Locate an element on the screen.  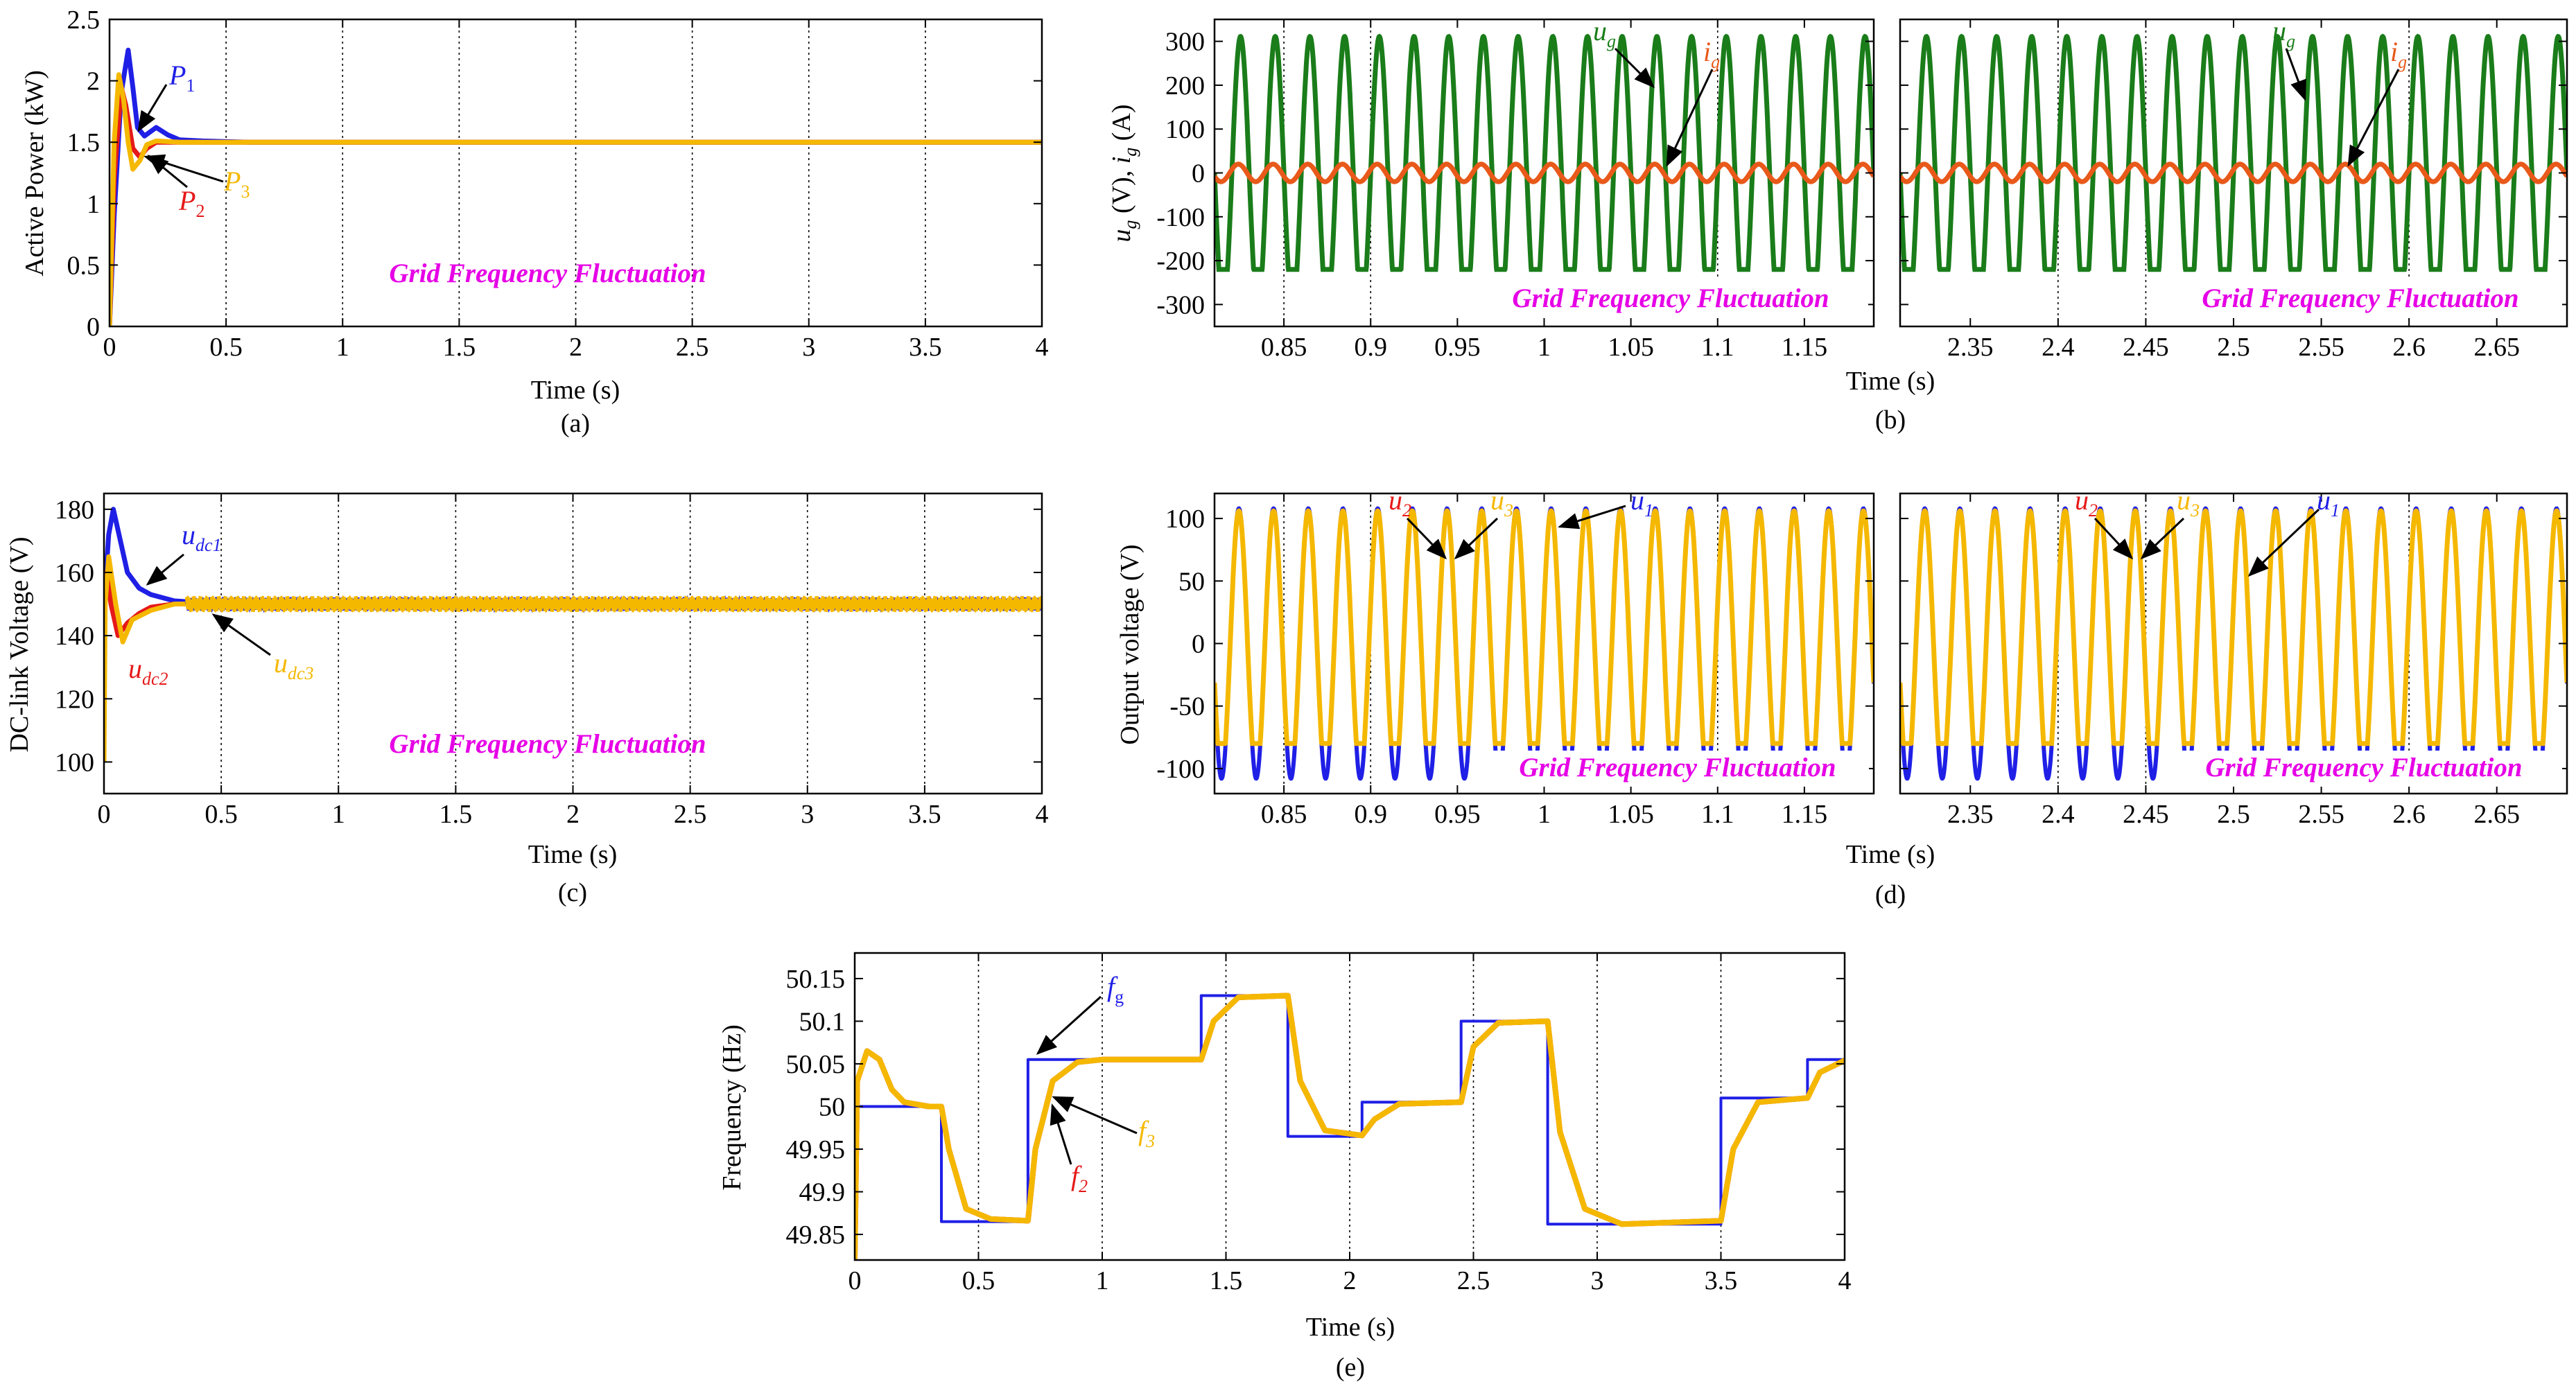
arrow-udc3 is located at coordinates (241, 634).